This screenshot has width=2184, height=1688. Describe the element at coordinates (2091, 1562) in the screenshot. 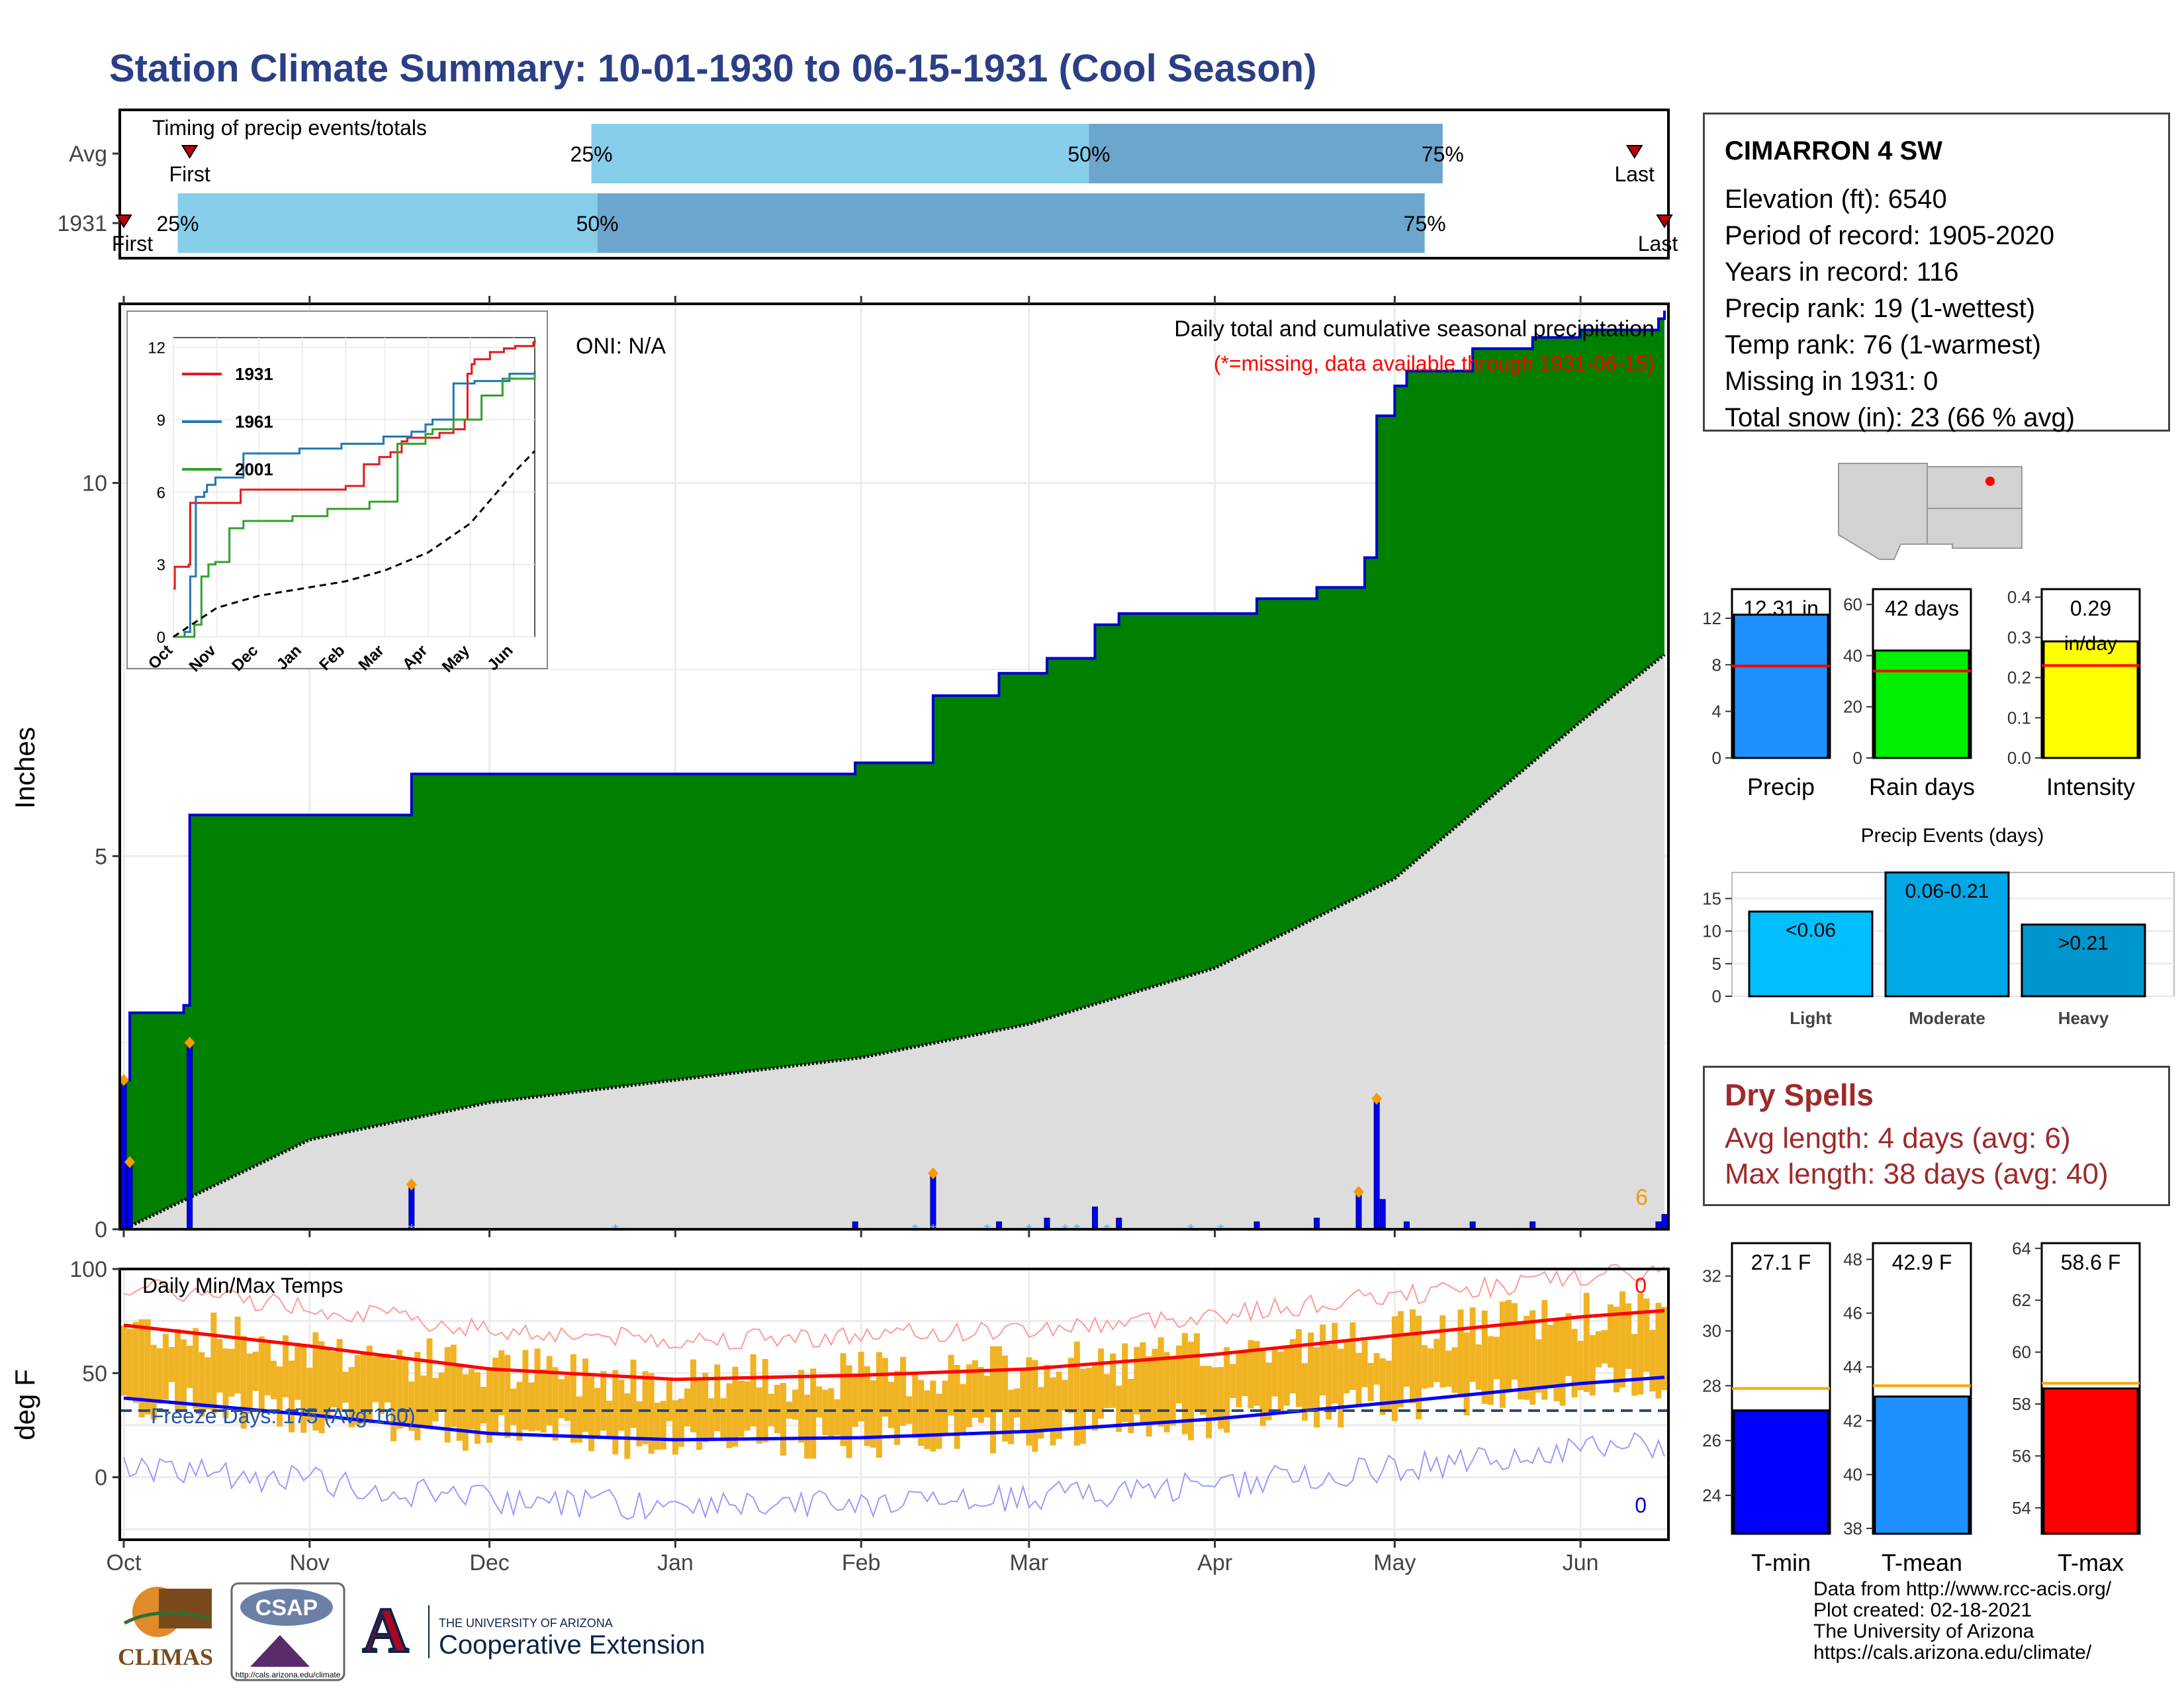

I see `tmean-name: T-max` at that location.